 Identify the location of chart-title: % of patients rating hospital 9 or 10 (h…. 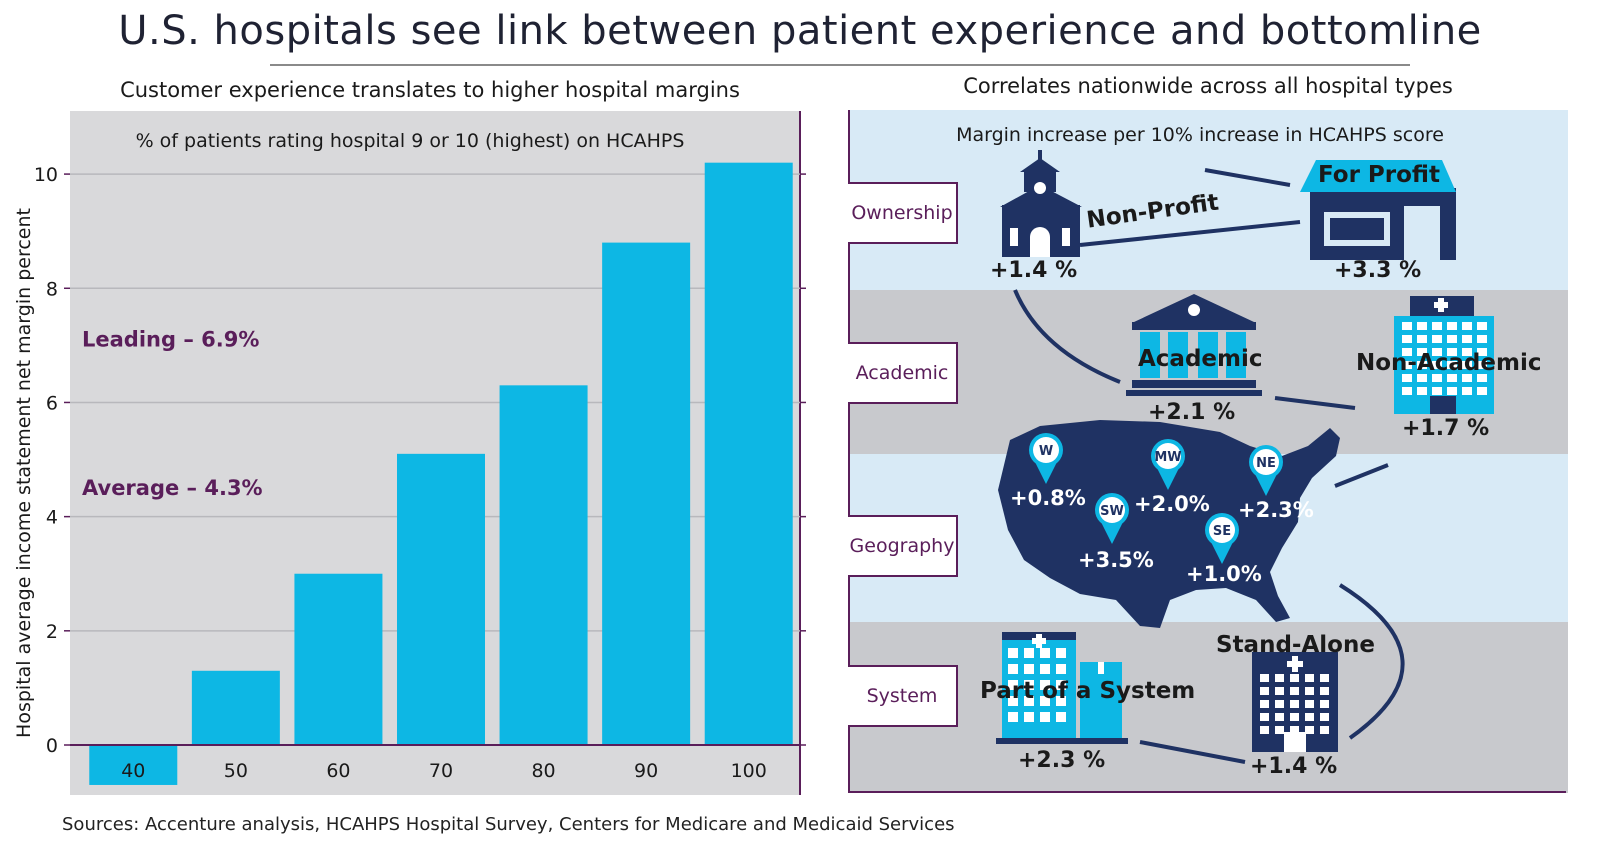
(410, 141).